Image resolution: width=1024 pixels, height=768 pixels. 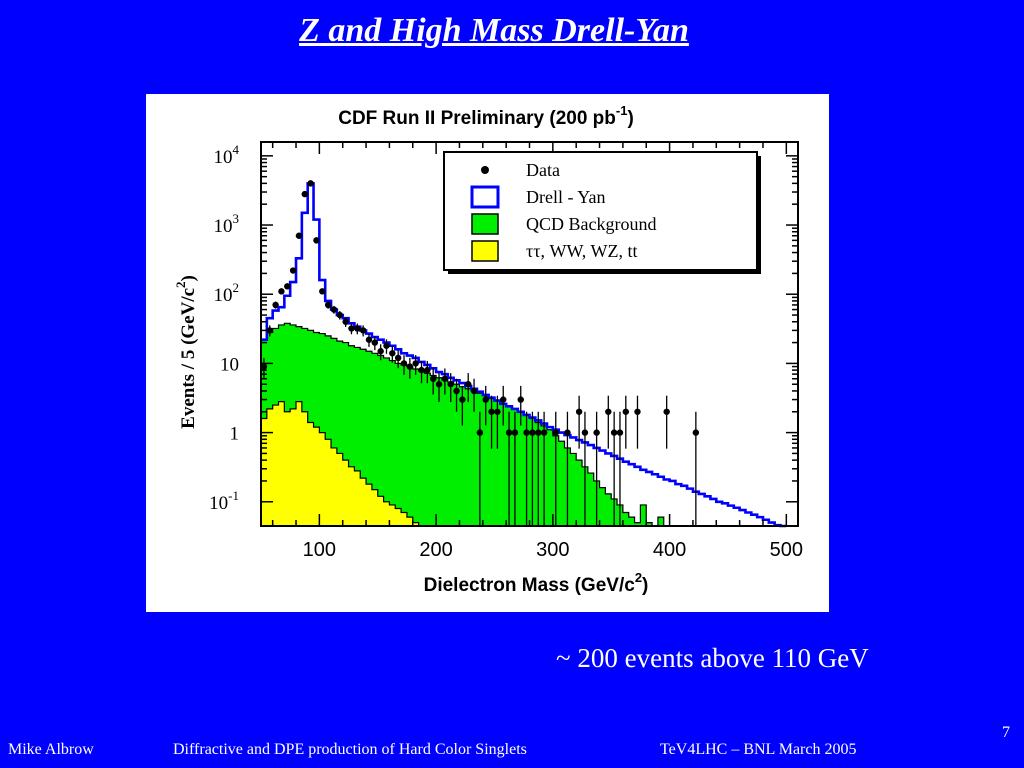 I want to click on caption-text: ~ 200 events above 110 GeV, so click(x=712, y=658).